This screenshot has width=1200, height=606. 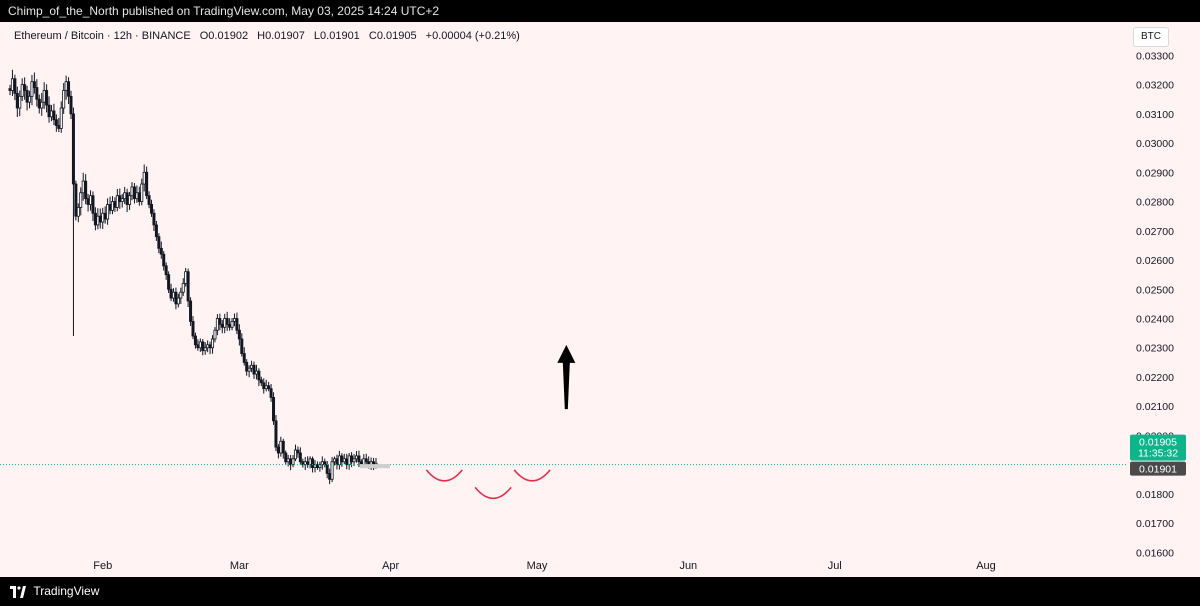 What do you see at coordinates (566, 377) in the screenshot?
I see `up-arrow-annotation` at bounding box center [566, 377].